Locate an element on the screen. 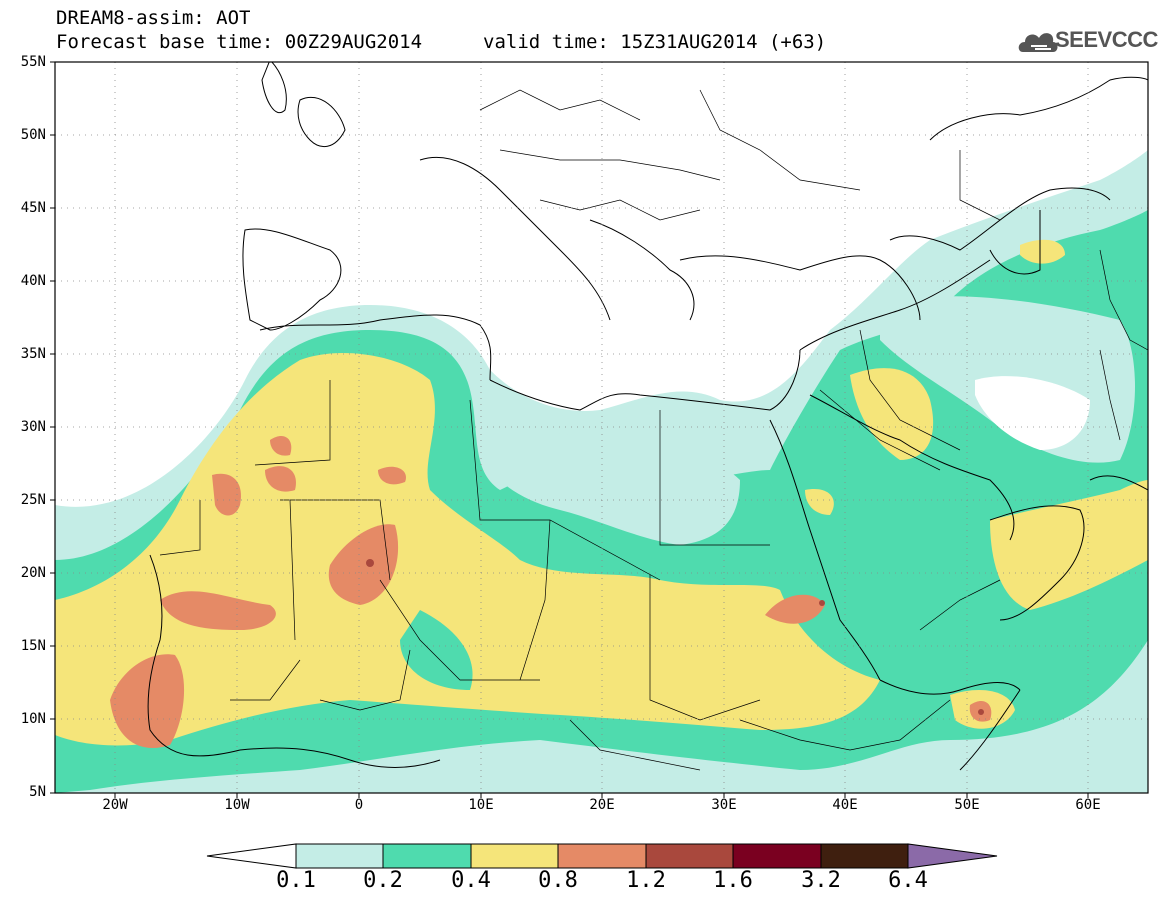  colorbar-swatch-0.1 is located at coordinates (339, 856).